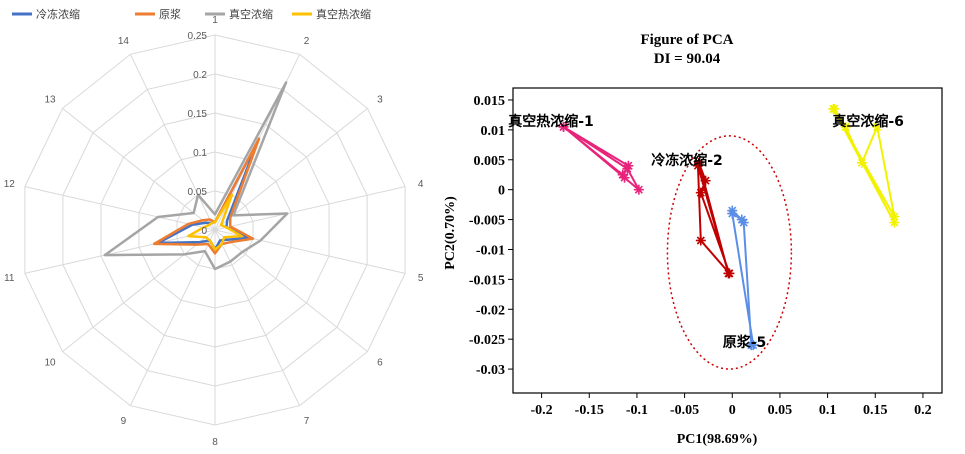 Image resolution: width=965 pixels, height=454 pixels. I want to click on radar-category-label: 4, so click(421, 184).